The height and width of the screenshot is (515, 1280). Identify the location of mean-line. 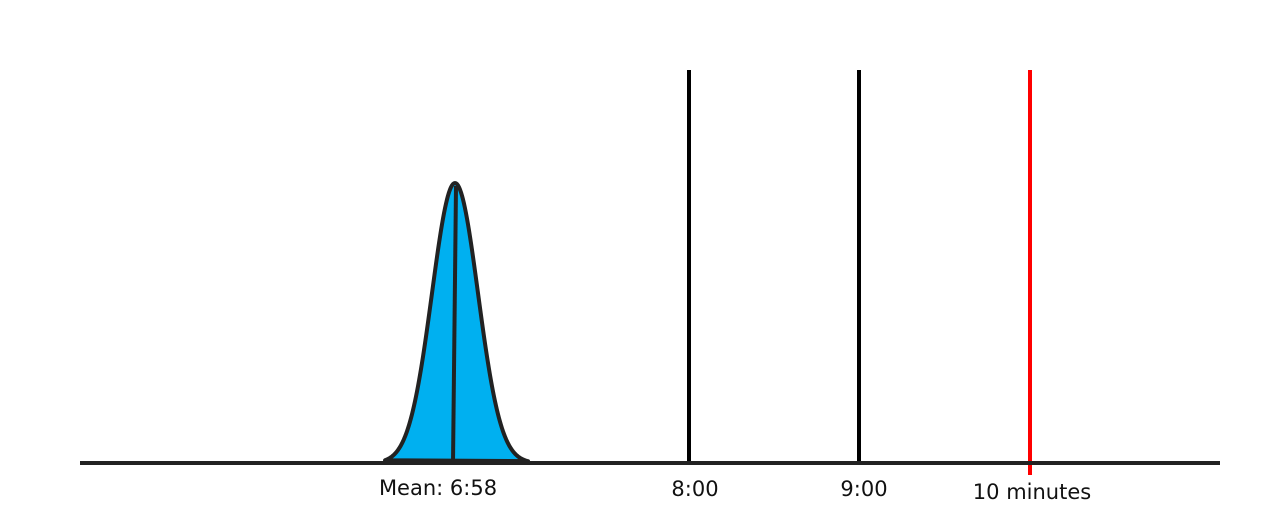
(454, 324).